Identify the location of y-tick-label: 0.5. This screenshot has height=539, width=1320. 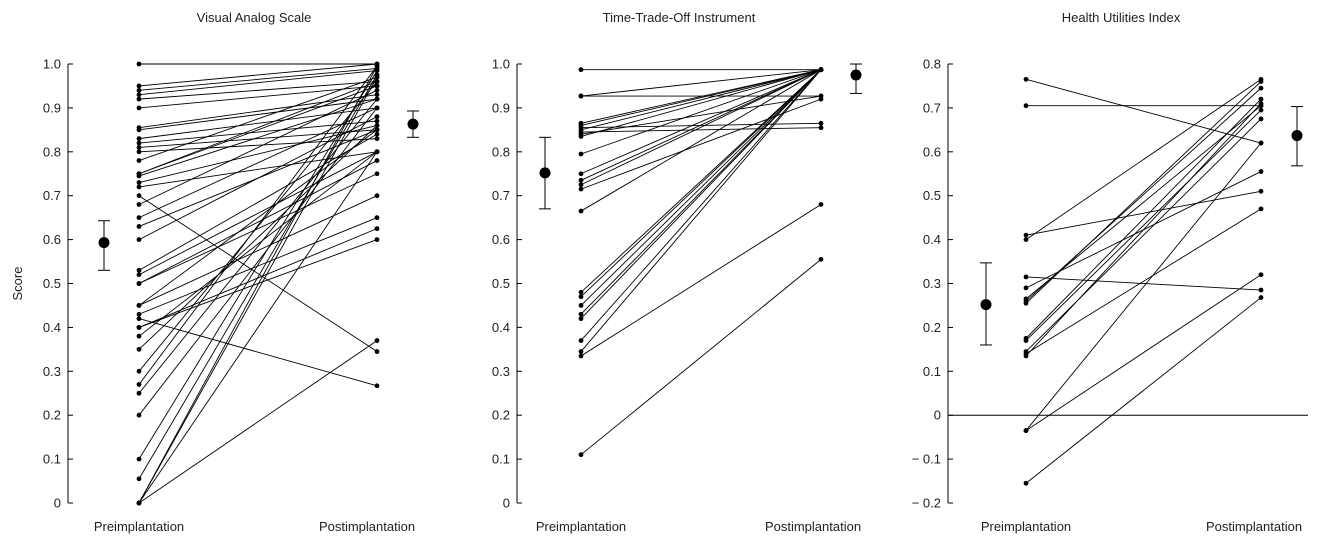
(501, 283).